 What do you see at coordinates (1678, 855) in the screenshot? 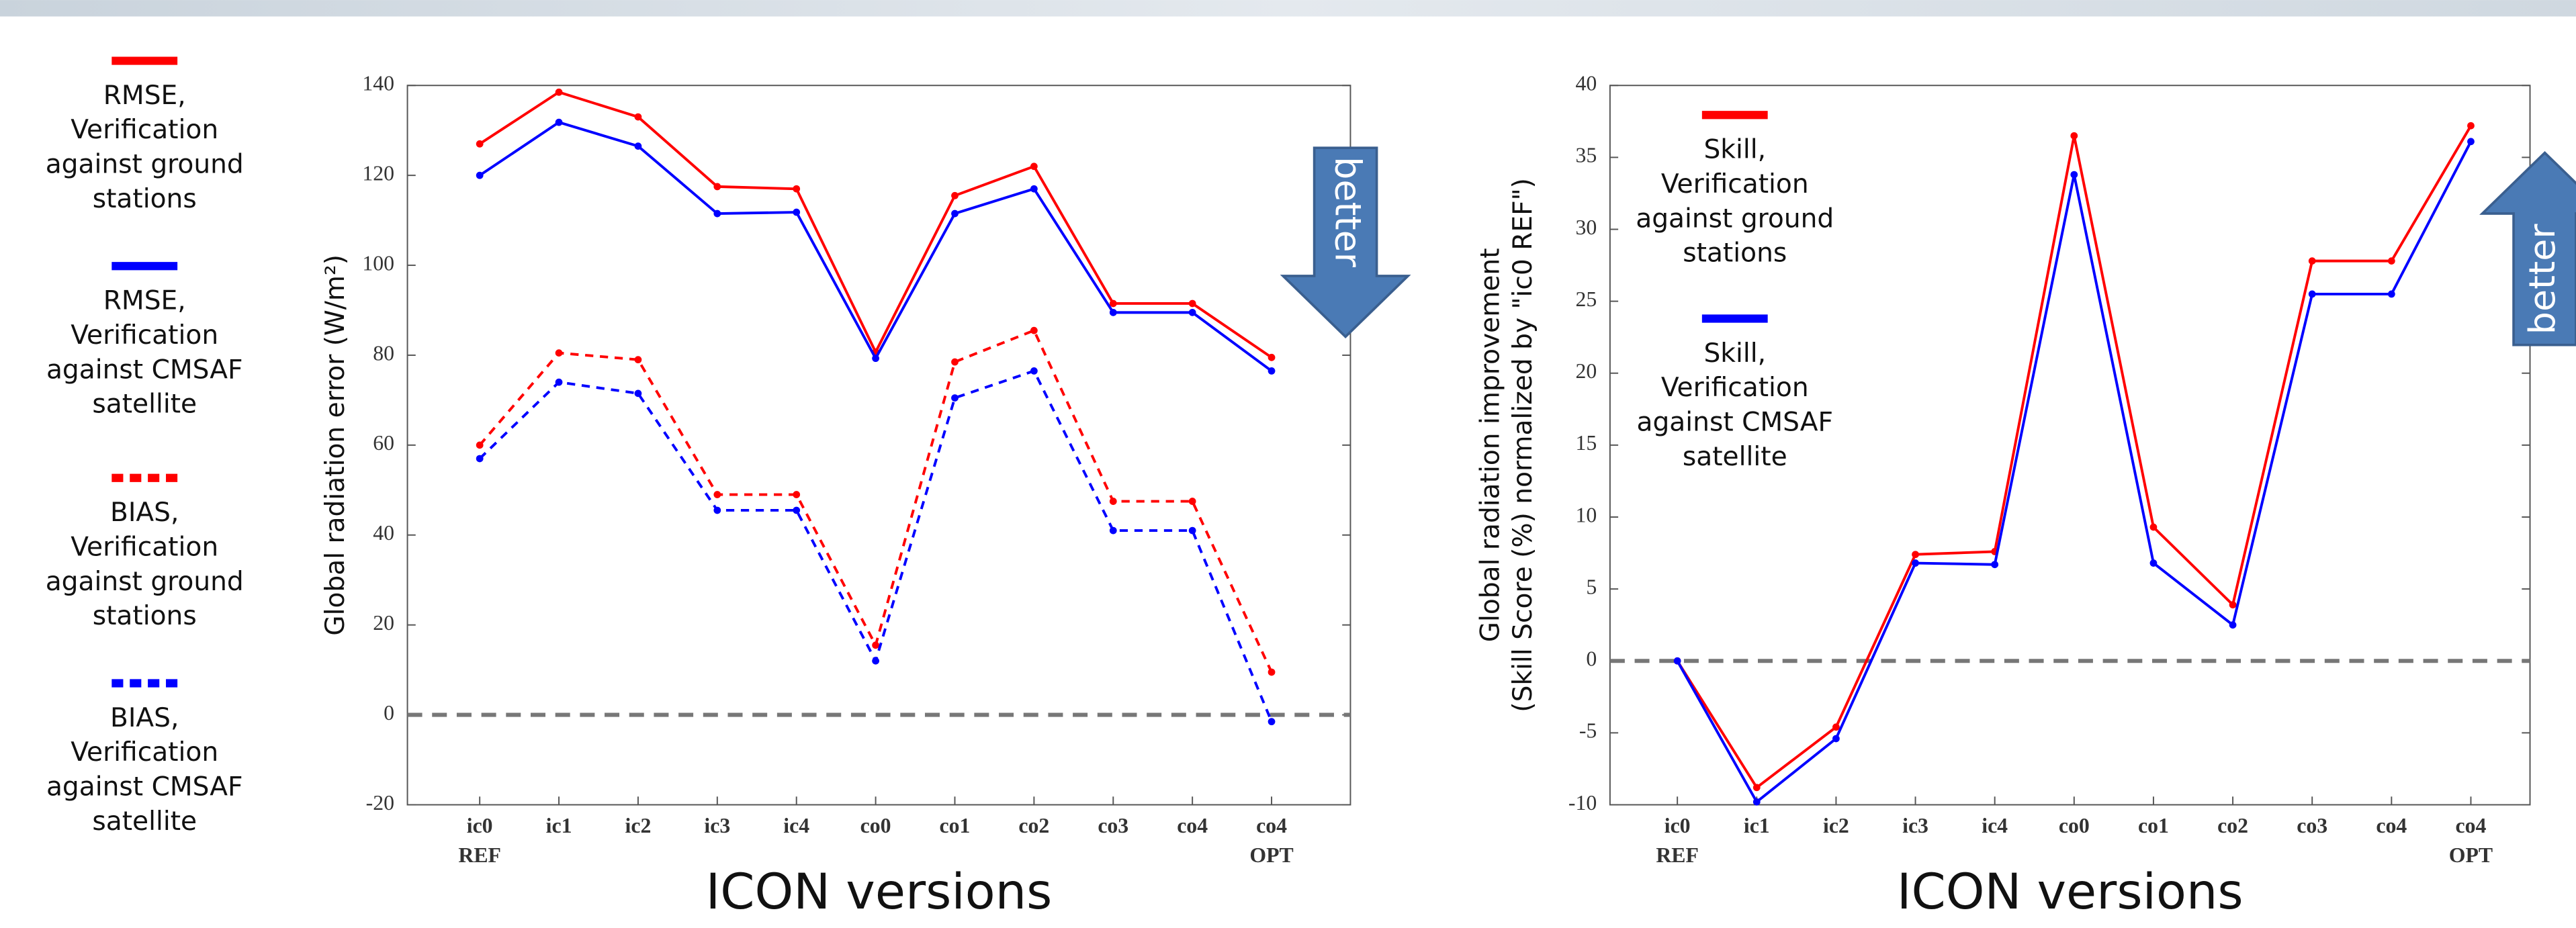
I see `x-tick-note: REF` at bounding box center [1678, 855].